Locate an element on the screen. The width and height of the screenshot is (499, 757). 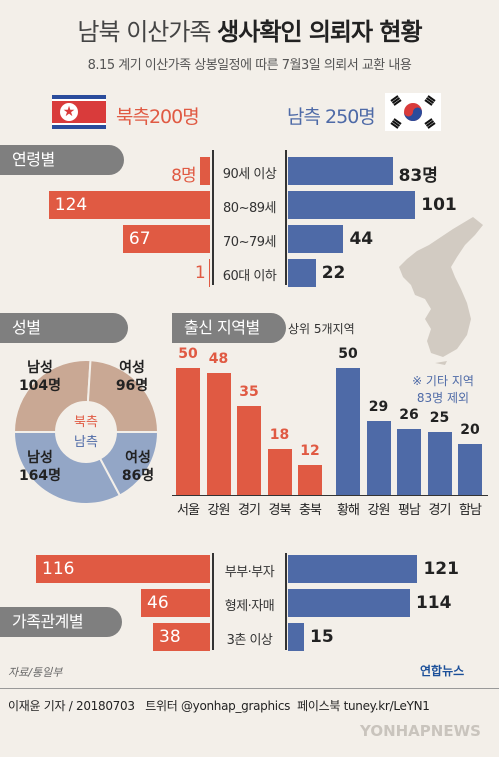
south-value-label: 15 is located at coordinates (322, 637).